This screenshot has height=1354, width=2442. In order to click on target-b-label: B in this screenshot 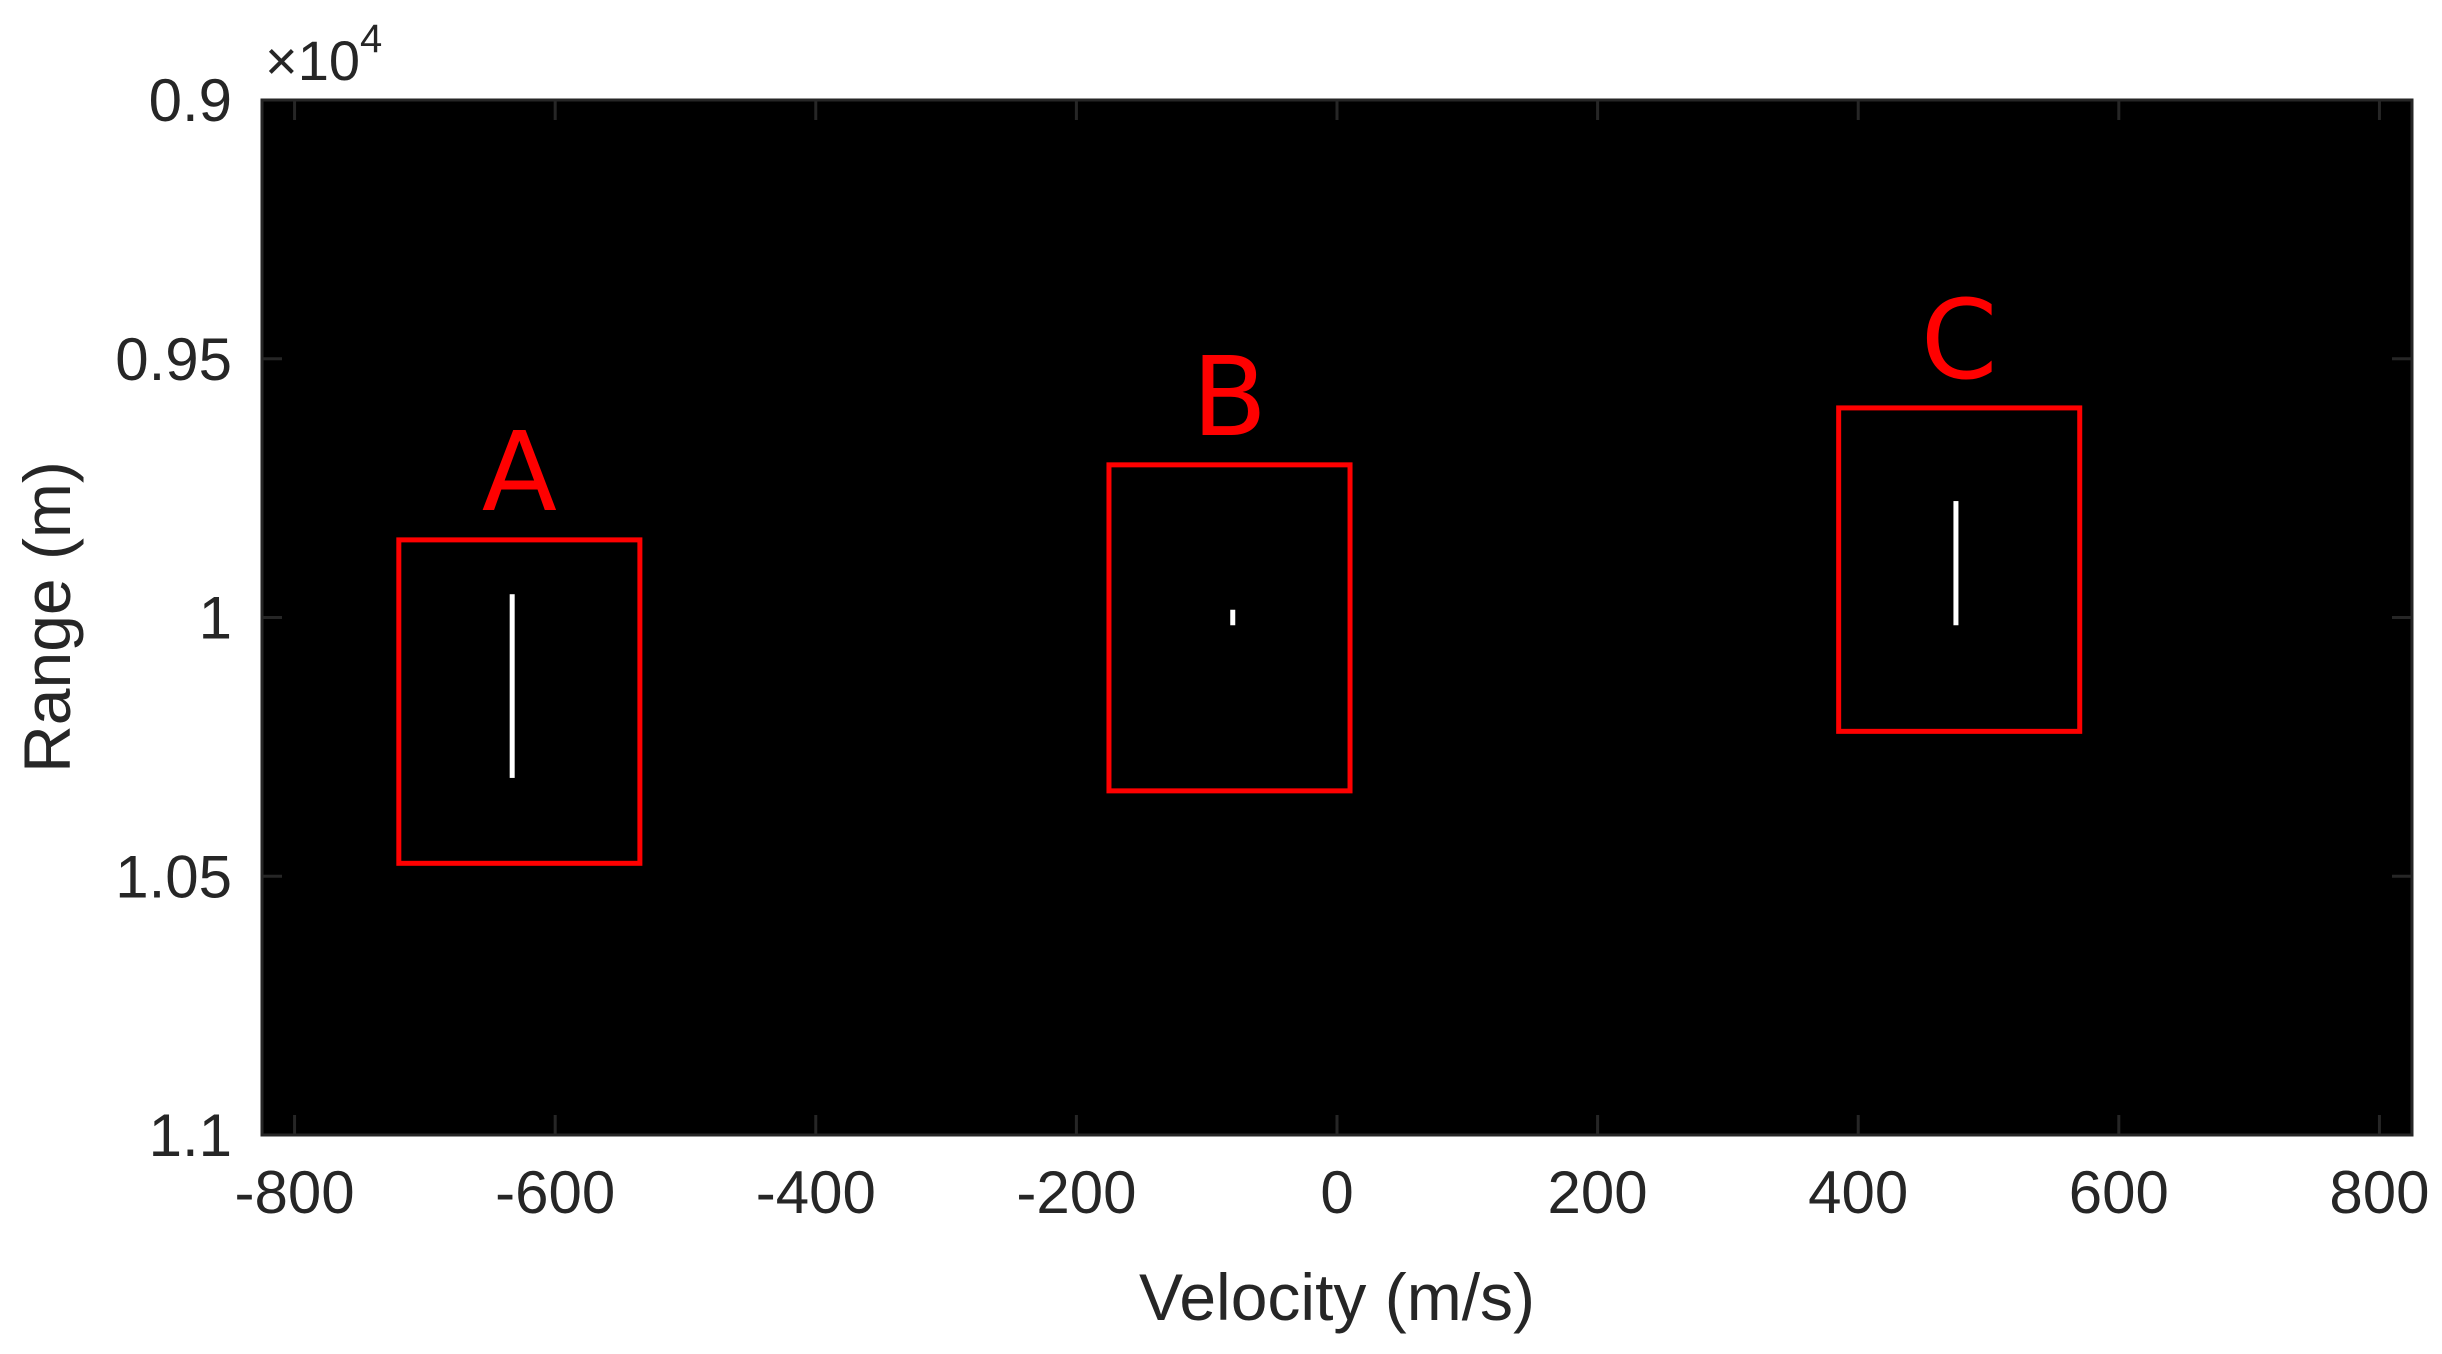, I will do `click(1229, 397)`.